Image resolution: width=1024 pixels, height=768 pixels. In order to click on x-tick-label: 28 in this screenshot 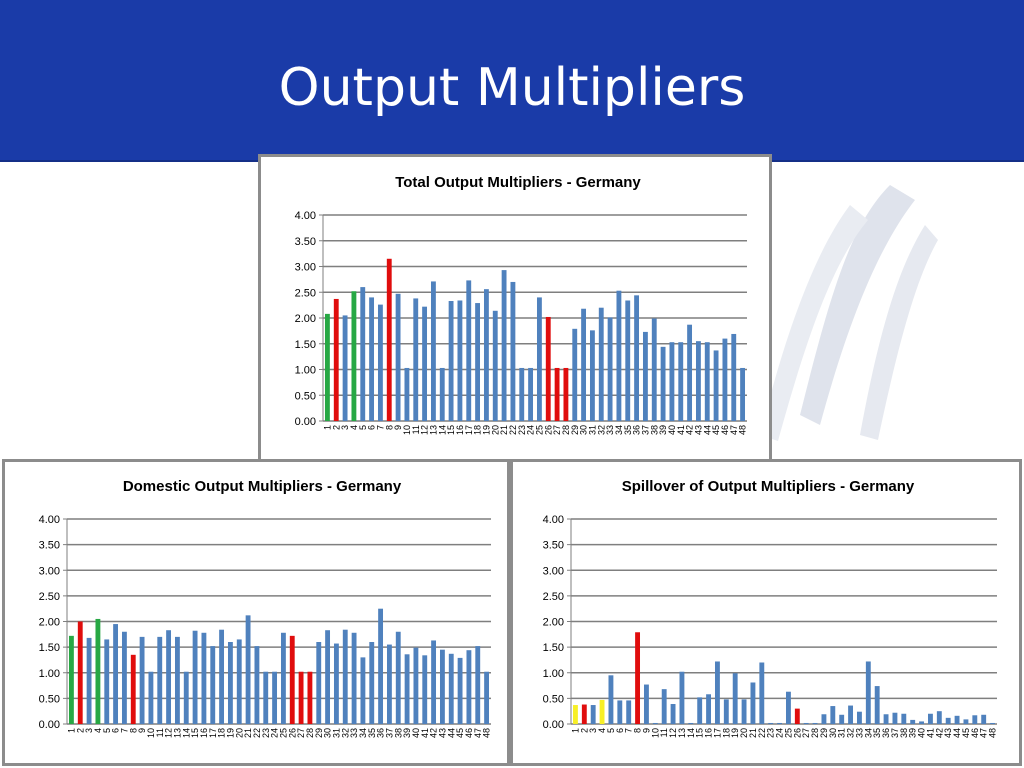, I will do `click(310, 733)`.